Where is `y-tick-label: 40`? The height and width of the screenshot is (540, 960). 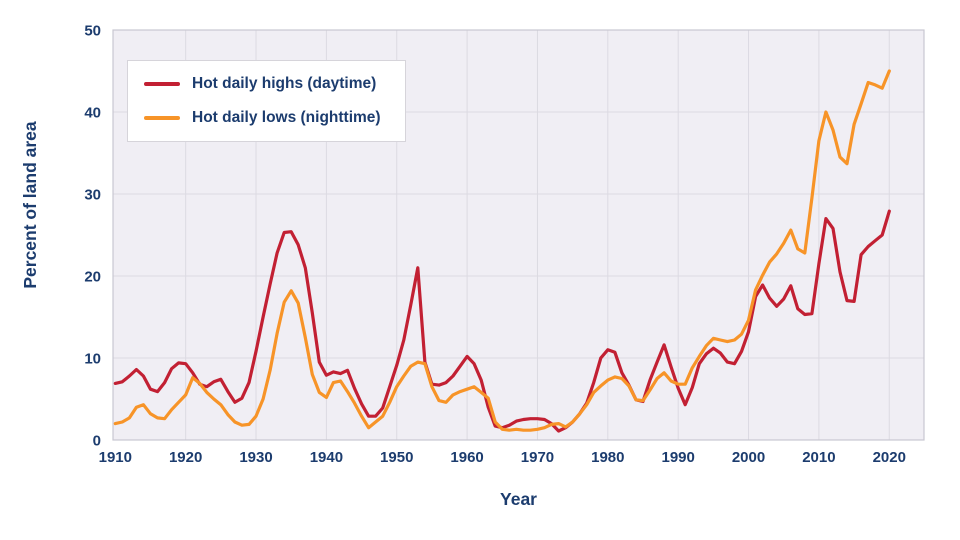 y-tick-label: 40 is located at coordinates (92, 113).